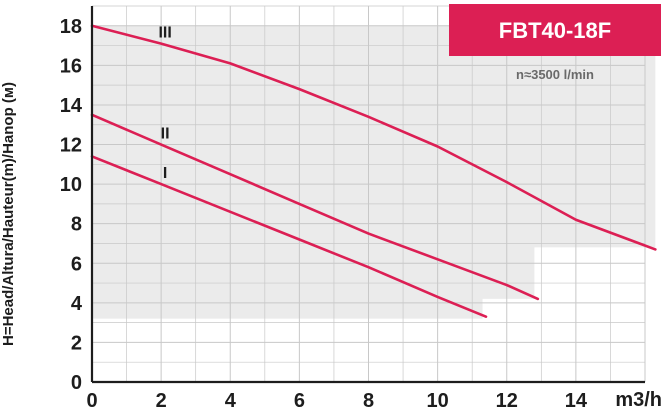  Describe the element at coordinates (638, 400) in the screenshot. I see `x-axis-unit-label: m3/h` at that location.